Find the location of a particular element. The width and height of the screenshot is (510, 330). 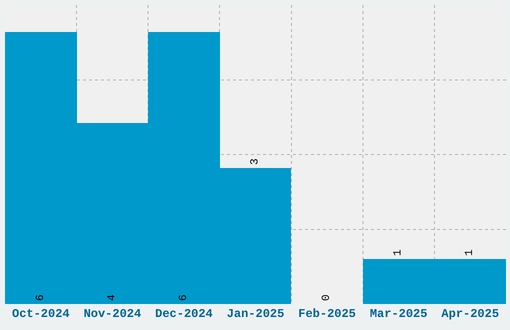

x-tick-label: Feb-2025 is located at coordinates (327, 314).